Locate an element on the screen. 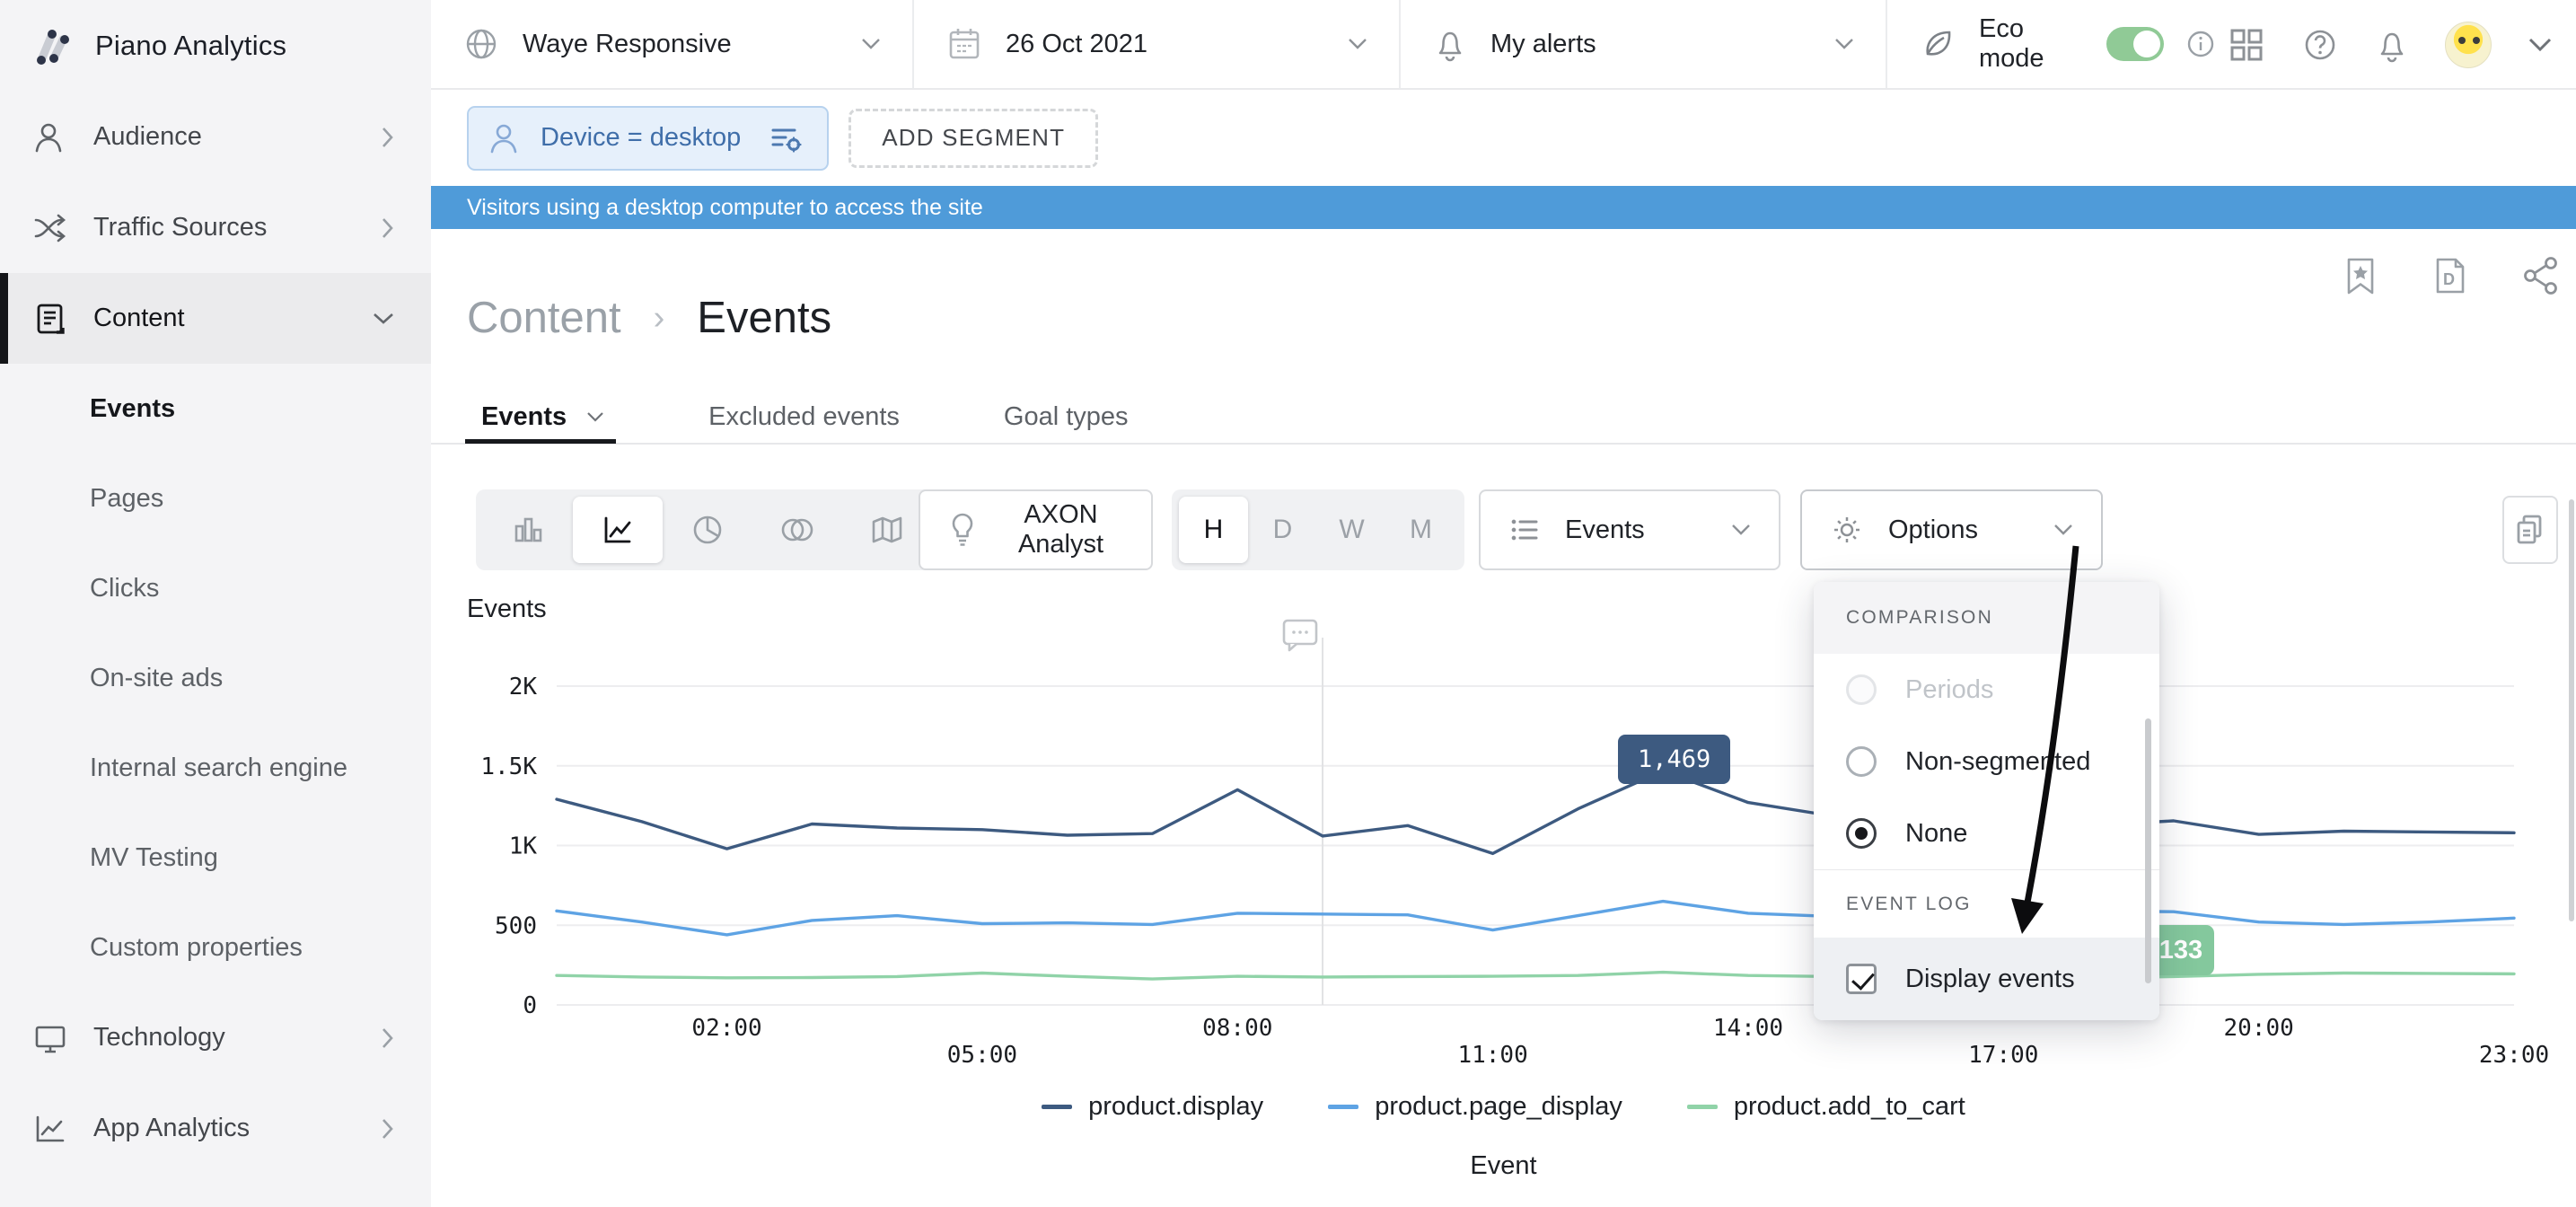  sidebar-item-technology: Technology is located at coordinates (215, 1037).